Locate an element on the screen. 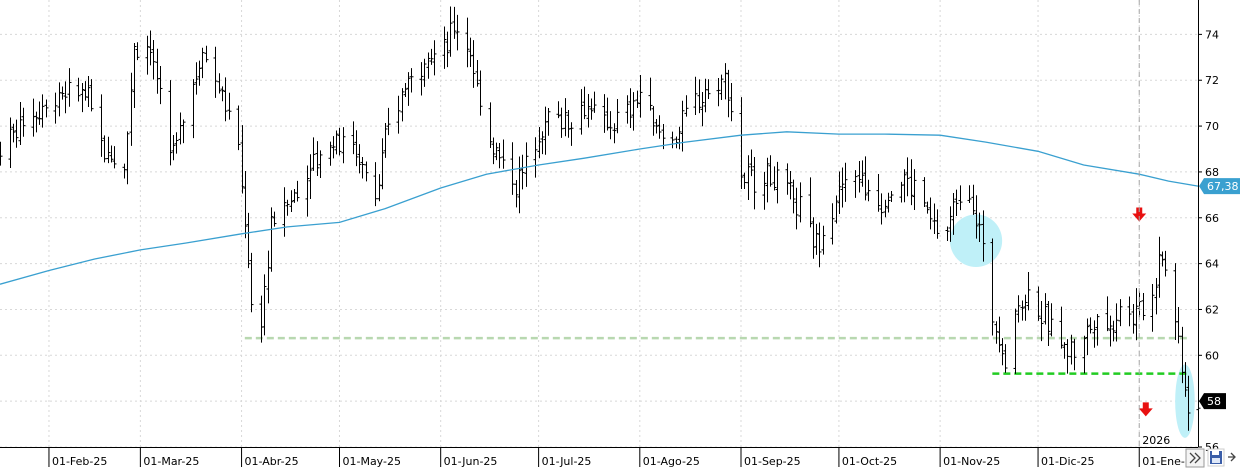 Image resolution: width=1240 pixels, height=468 pixels. y-tick-label: 64 is located at coordinates (1212, 264).